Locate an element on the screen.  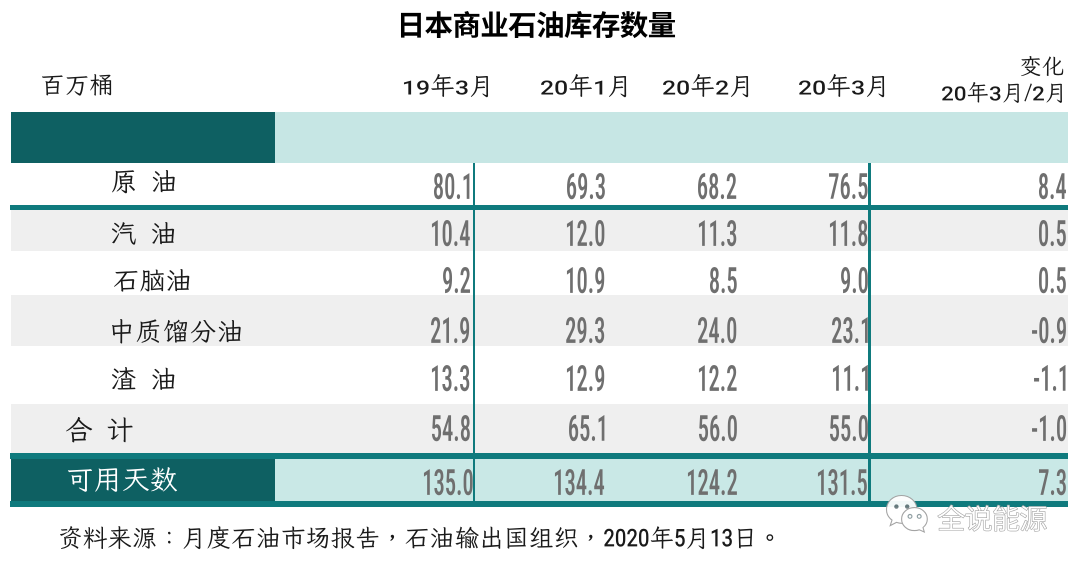
row-bg-gasoline is located at coordinates (539, 230).